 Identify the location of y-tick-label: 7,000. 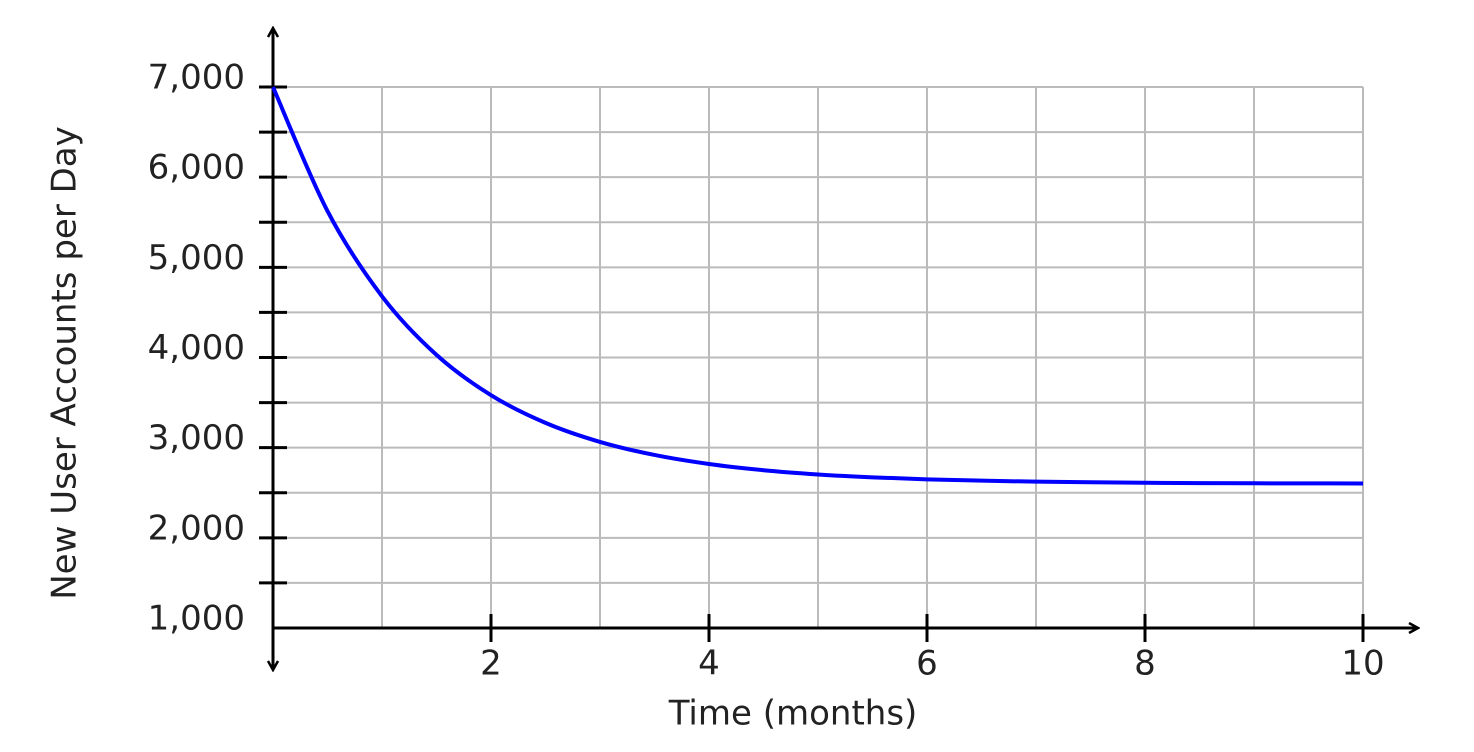
(196, 78).